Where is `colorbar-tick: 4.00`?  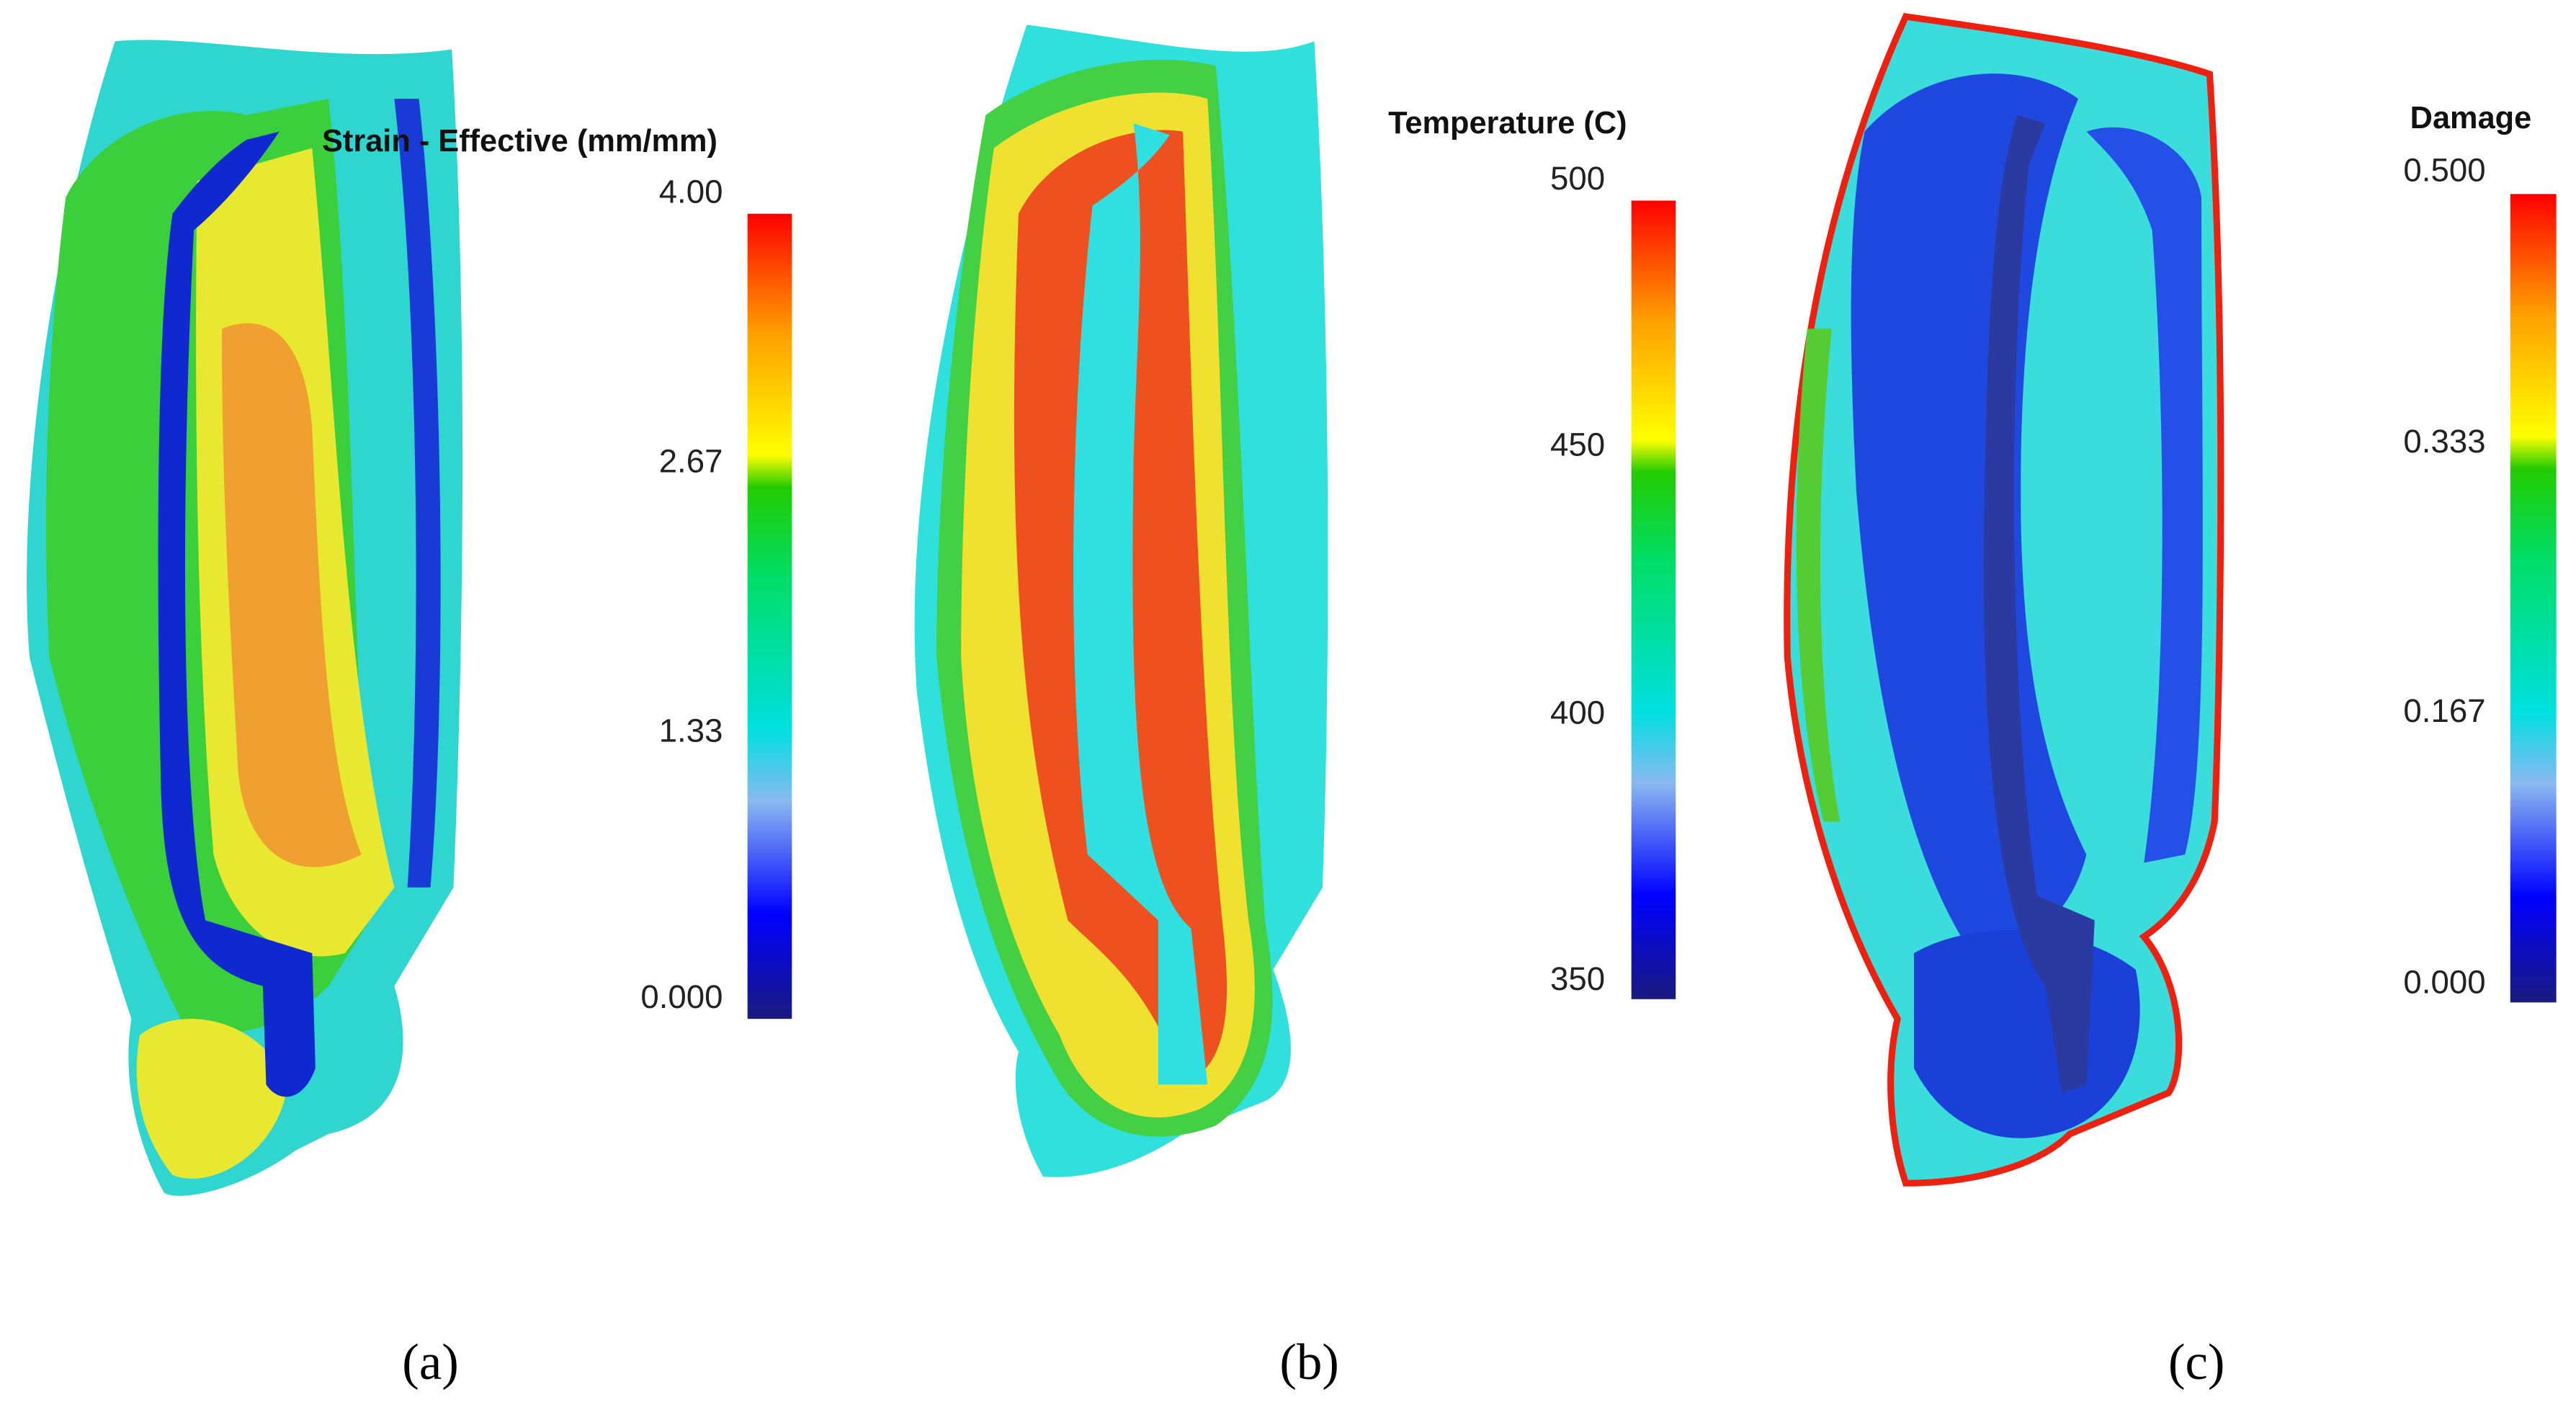
colorbar-tick: 4.00 is located at coordinates (691, 191).